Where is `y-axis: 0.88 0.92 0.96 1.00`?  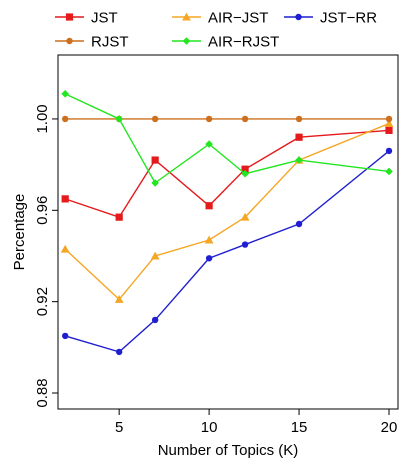 y-axis: 0.88 0.92 0.96 1.00 is located at coordinates (46, 256).